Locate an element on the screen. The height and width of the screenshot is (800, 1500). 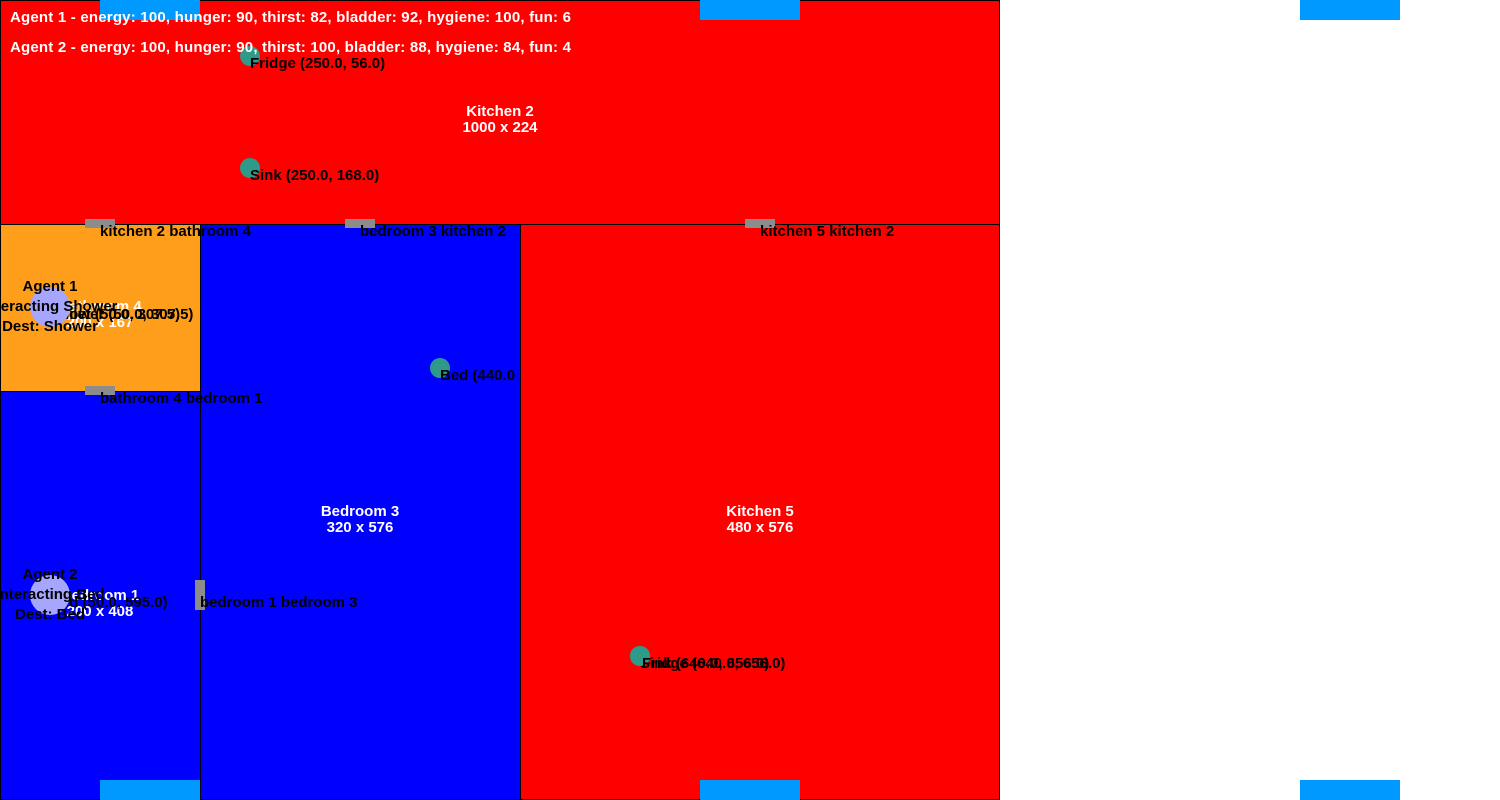
agent-destination: Dest: Shower is located at coordinates (50, 326).